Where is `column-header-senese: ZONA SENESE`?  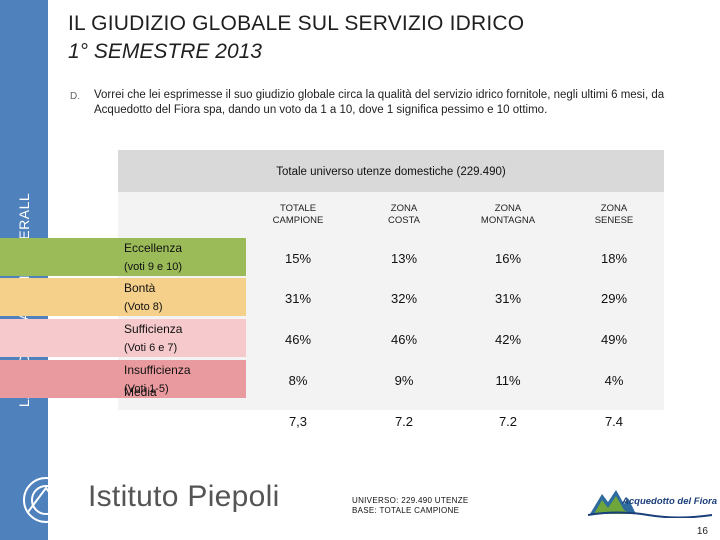
column-header-senese: ZONA SENESE is located at coordinates (614, 215).